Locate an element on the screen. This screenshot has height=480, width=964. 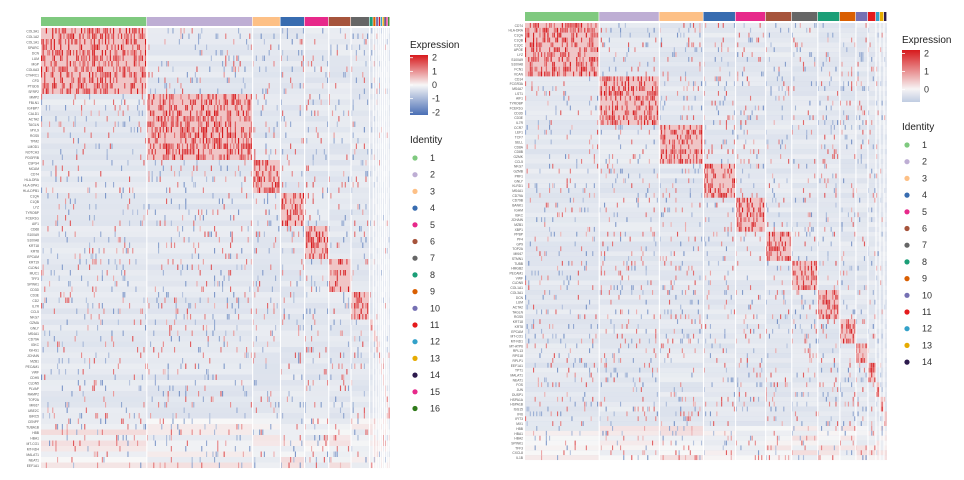
gene-label: SPINK1 is located at coordinates (33, 284).